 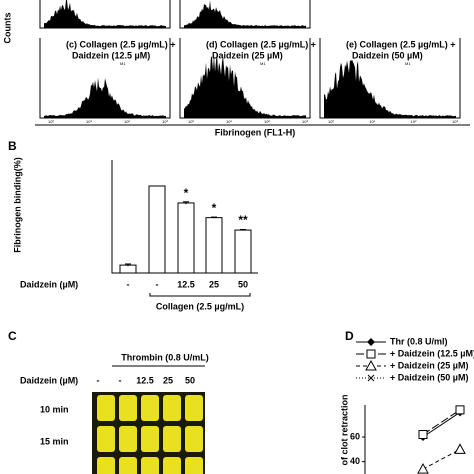 I want to click on panel-letter: D, so click(x=349, y=336).